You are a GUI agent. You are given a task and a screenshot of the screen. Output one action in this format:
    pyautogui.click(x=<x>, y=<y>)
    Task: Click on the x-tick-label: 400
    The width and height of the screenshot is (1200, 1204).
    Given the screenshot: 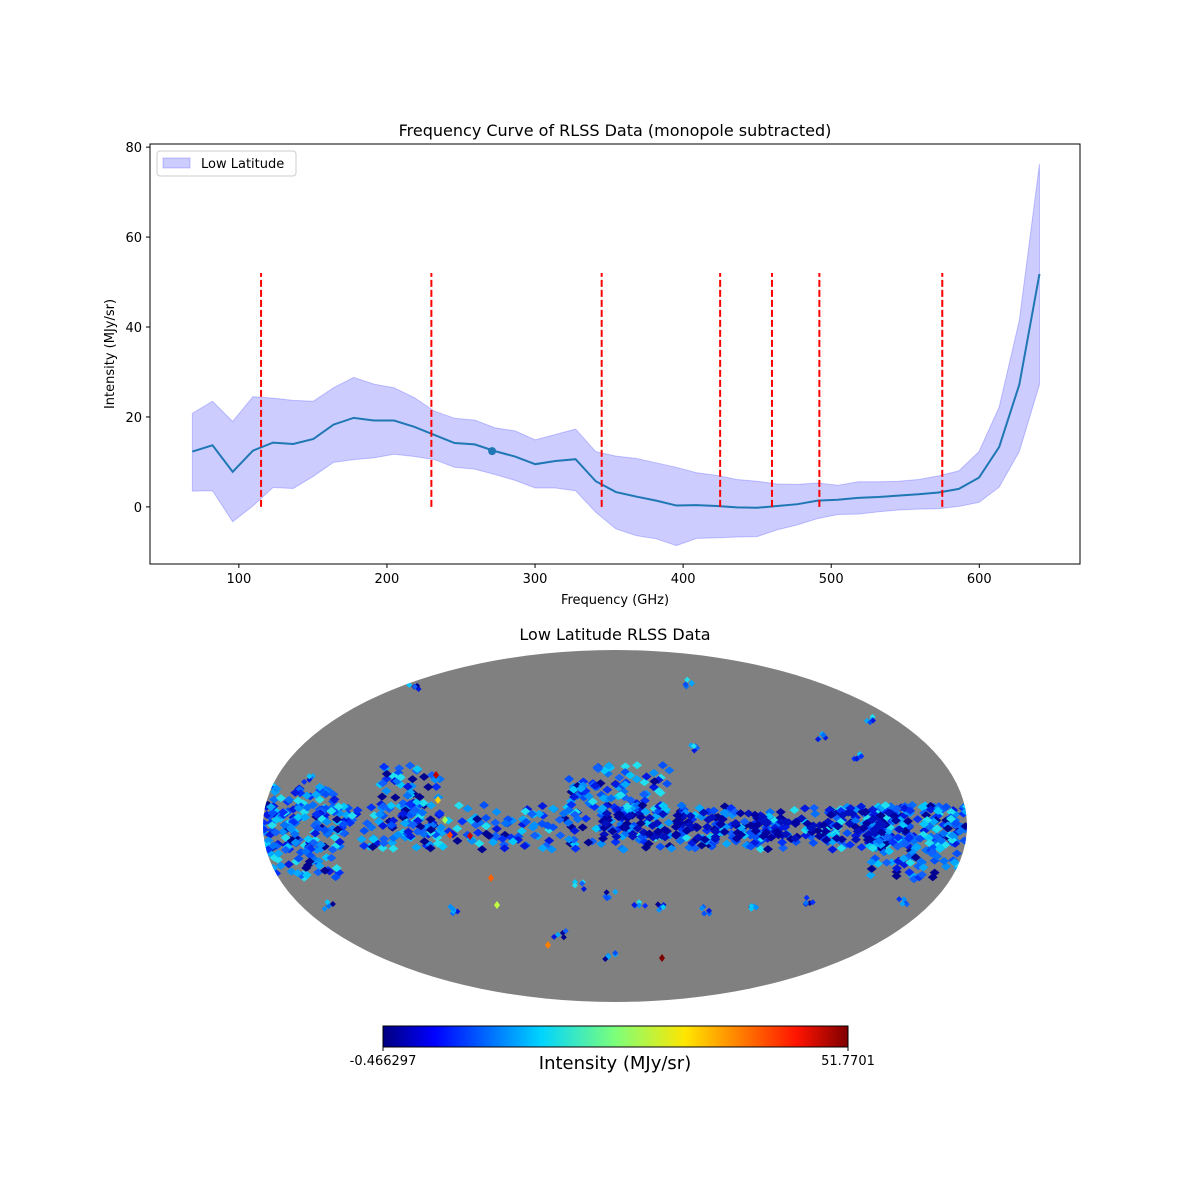 What is the action you would take?
    pyautogui.click(x=683, y=579)
    